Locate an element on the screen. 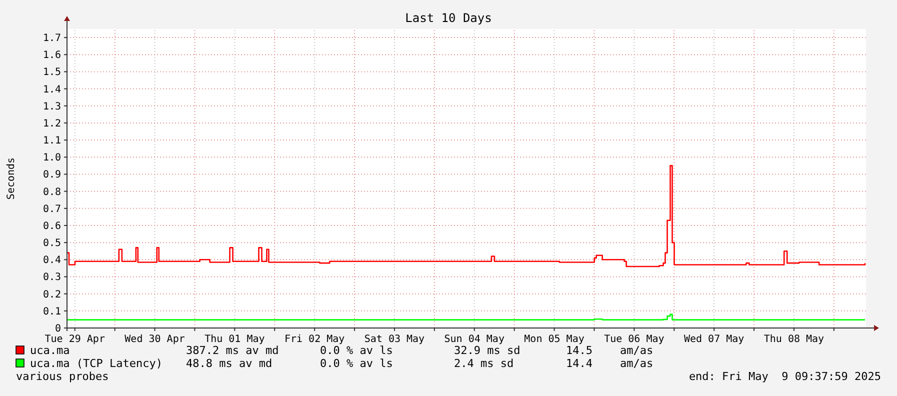 The image size is (897, 396). y-tick-label: 1.3 is located at coordinates (51, 106).